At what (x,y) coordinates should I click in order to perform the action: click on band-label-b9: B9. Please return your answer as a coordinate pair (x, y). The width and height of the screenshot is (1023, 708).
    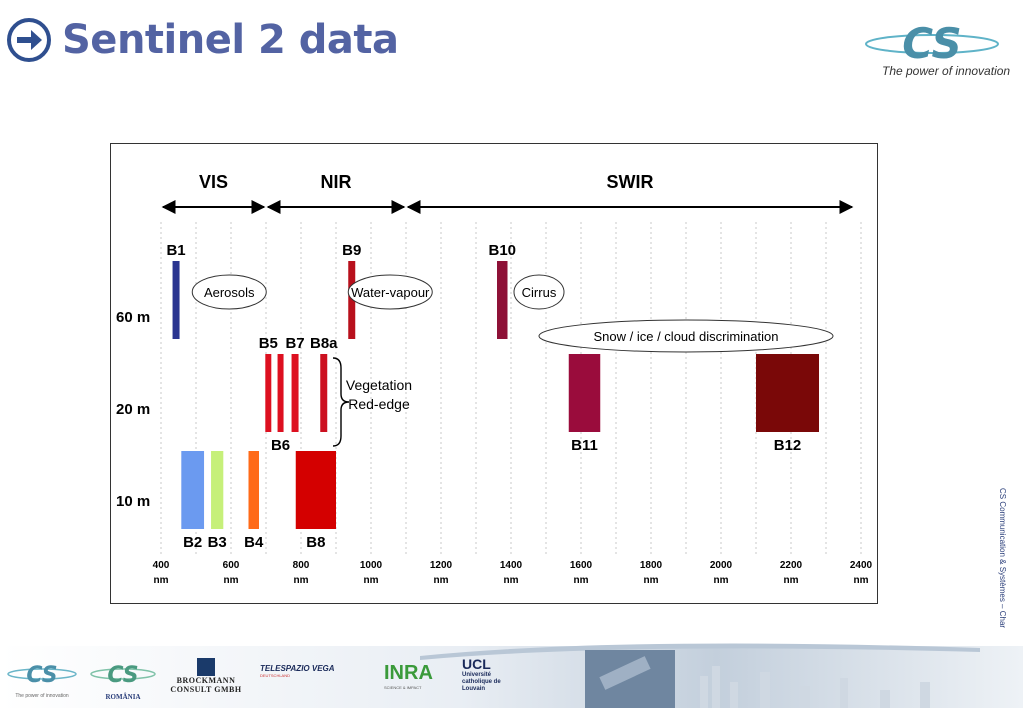
    Looking at the image, I should click on (351, 250).